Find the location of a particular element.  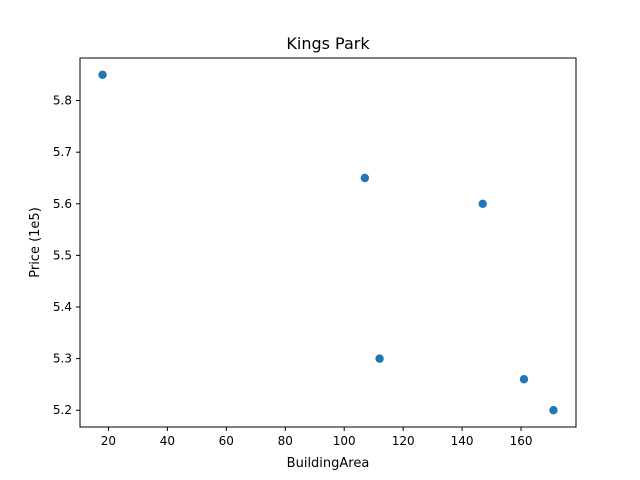

y-axis-title: Price (1e5) is located at coordinates (35, 242).